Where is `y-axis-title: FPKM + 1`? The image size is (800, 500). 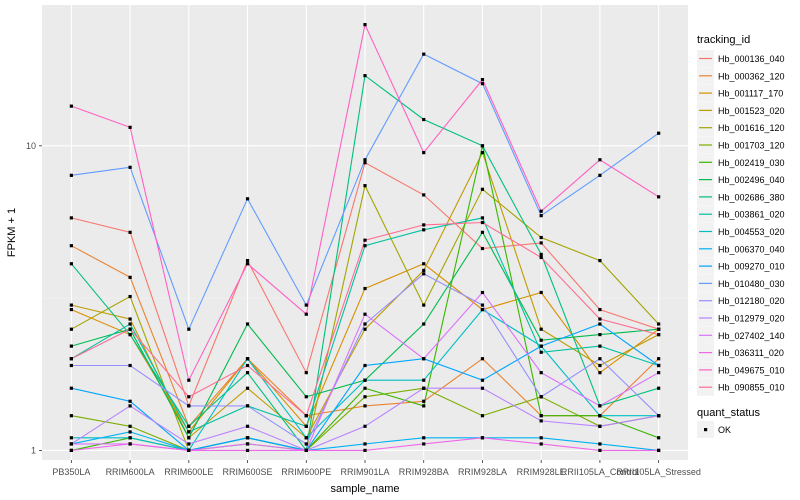 y-axis-title: FPKM + 1 is located at coordinates (12, 232).